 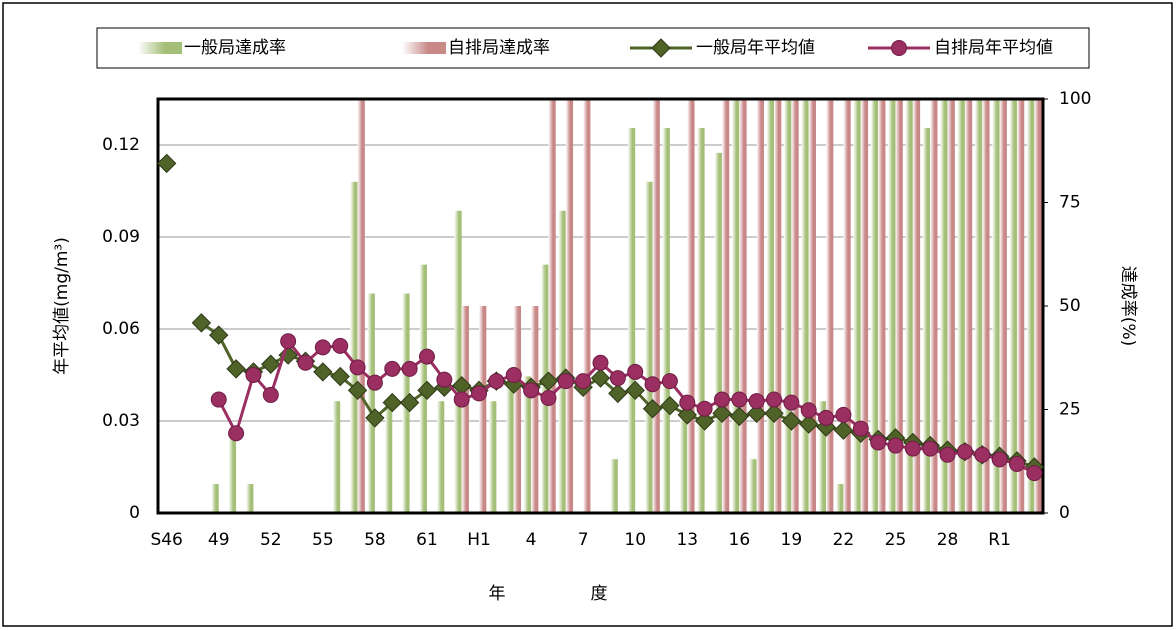 I want to click on y-tick-label: 0.06, so click(x=121, y=329).